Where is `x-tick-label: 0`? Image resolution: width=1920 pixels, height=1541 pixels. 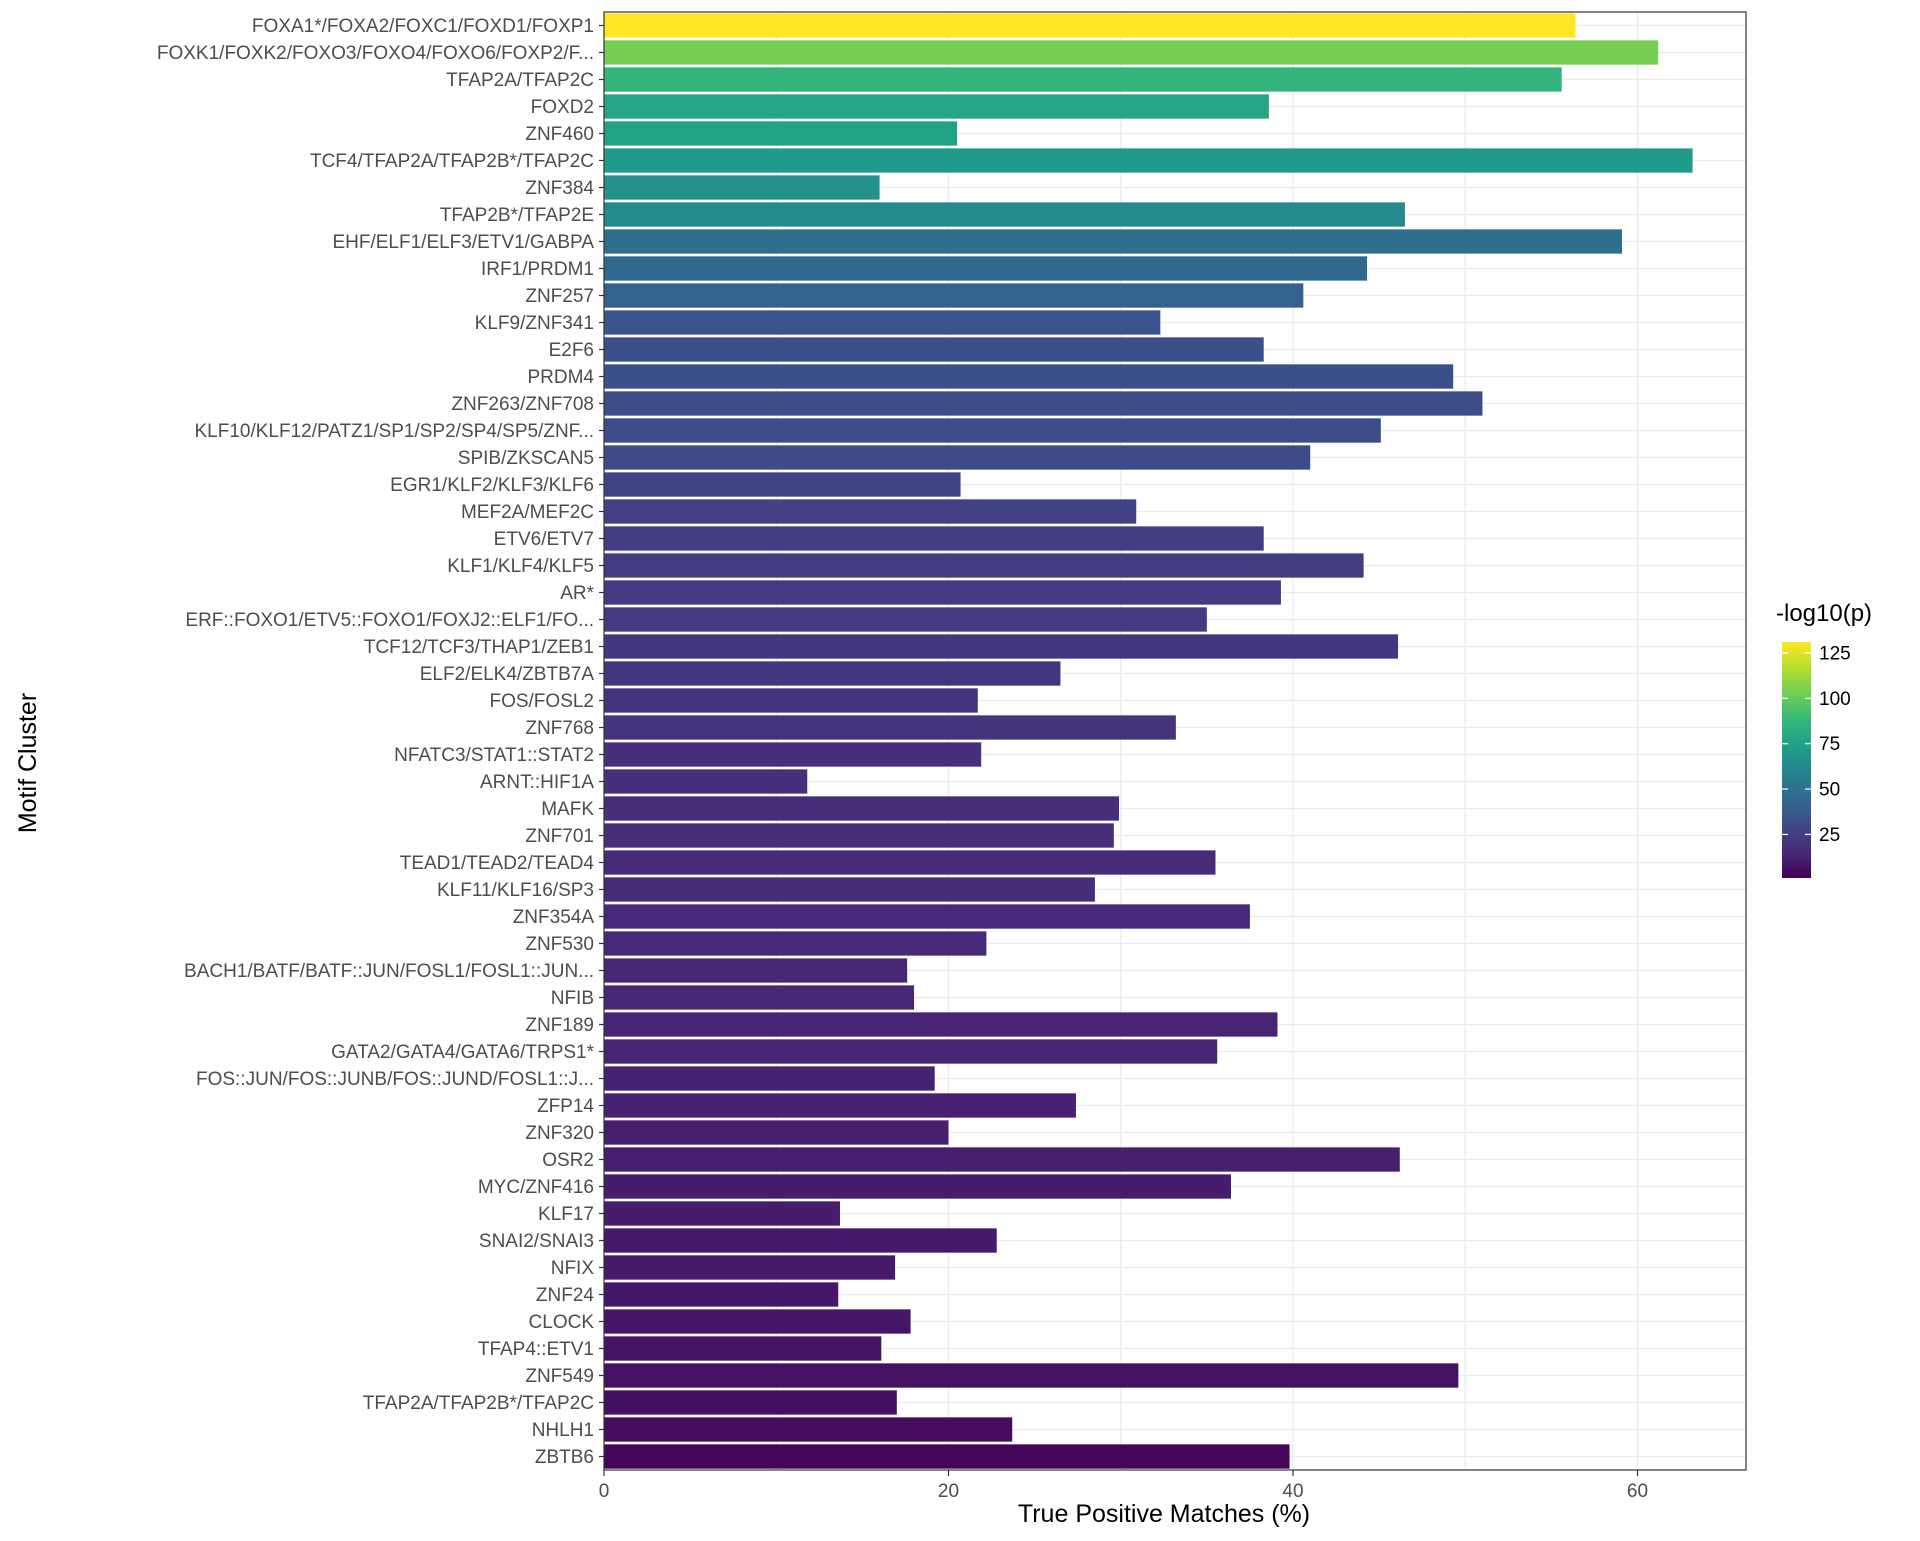
x-tick-label: 0 is located at coordinates (604, 1491).